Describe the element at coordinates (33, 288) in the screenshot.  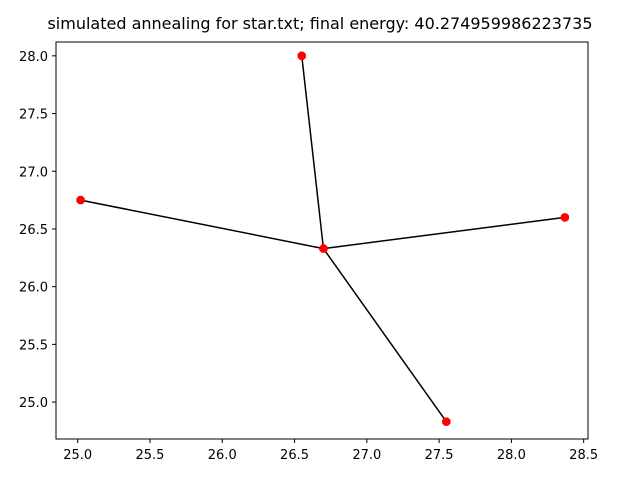
I see `y-tick-label: 26.0` at that location.